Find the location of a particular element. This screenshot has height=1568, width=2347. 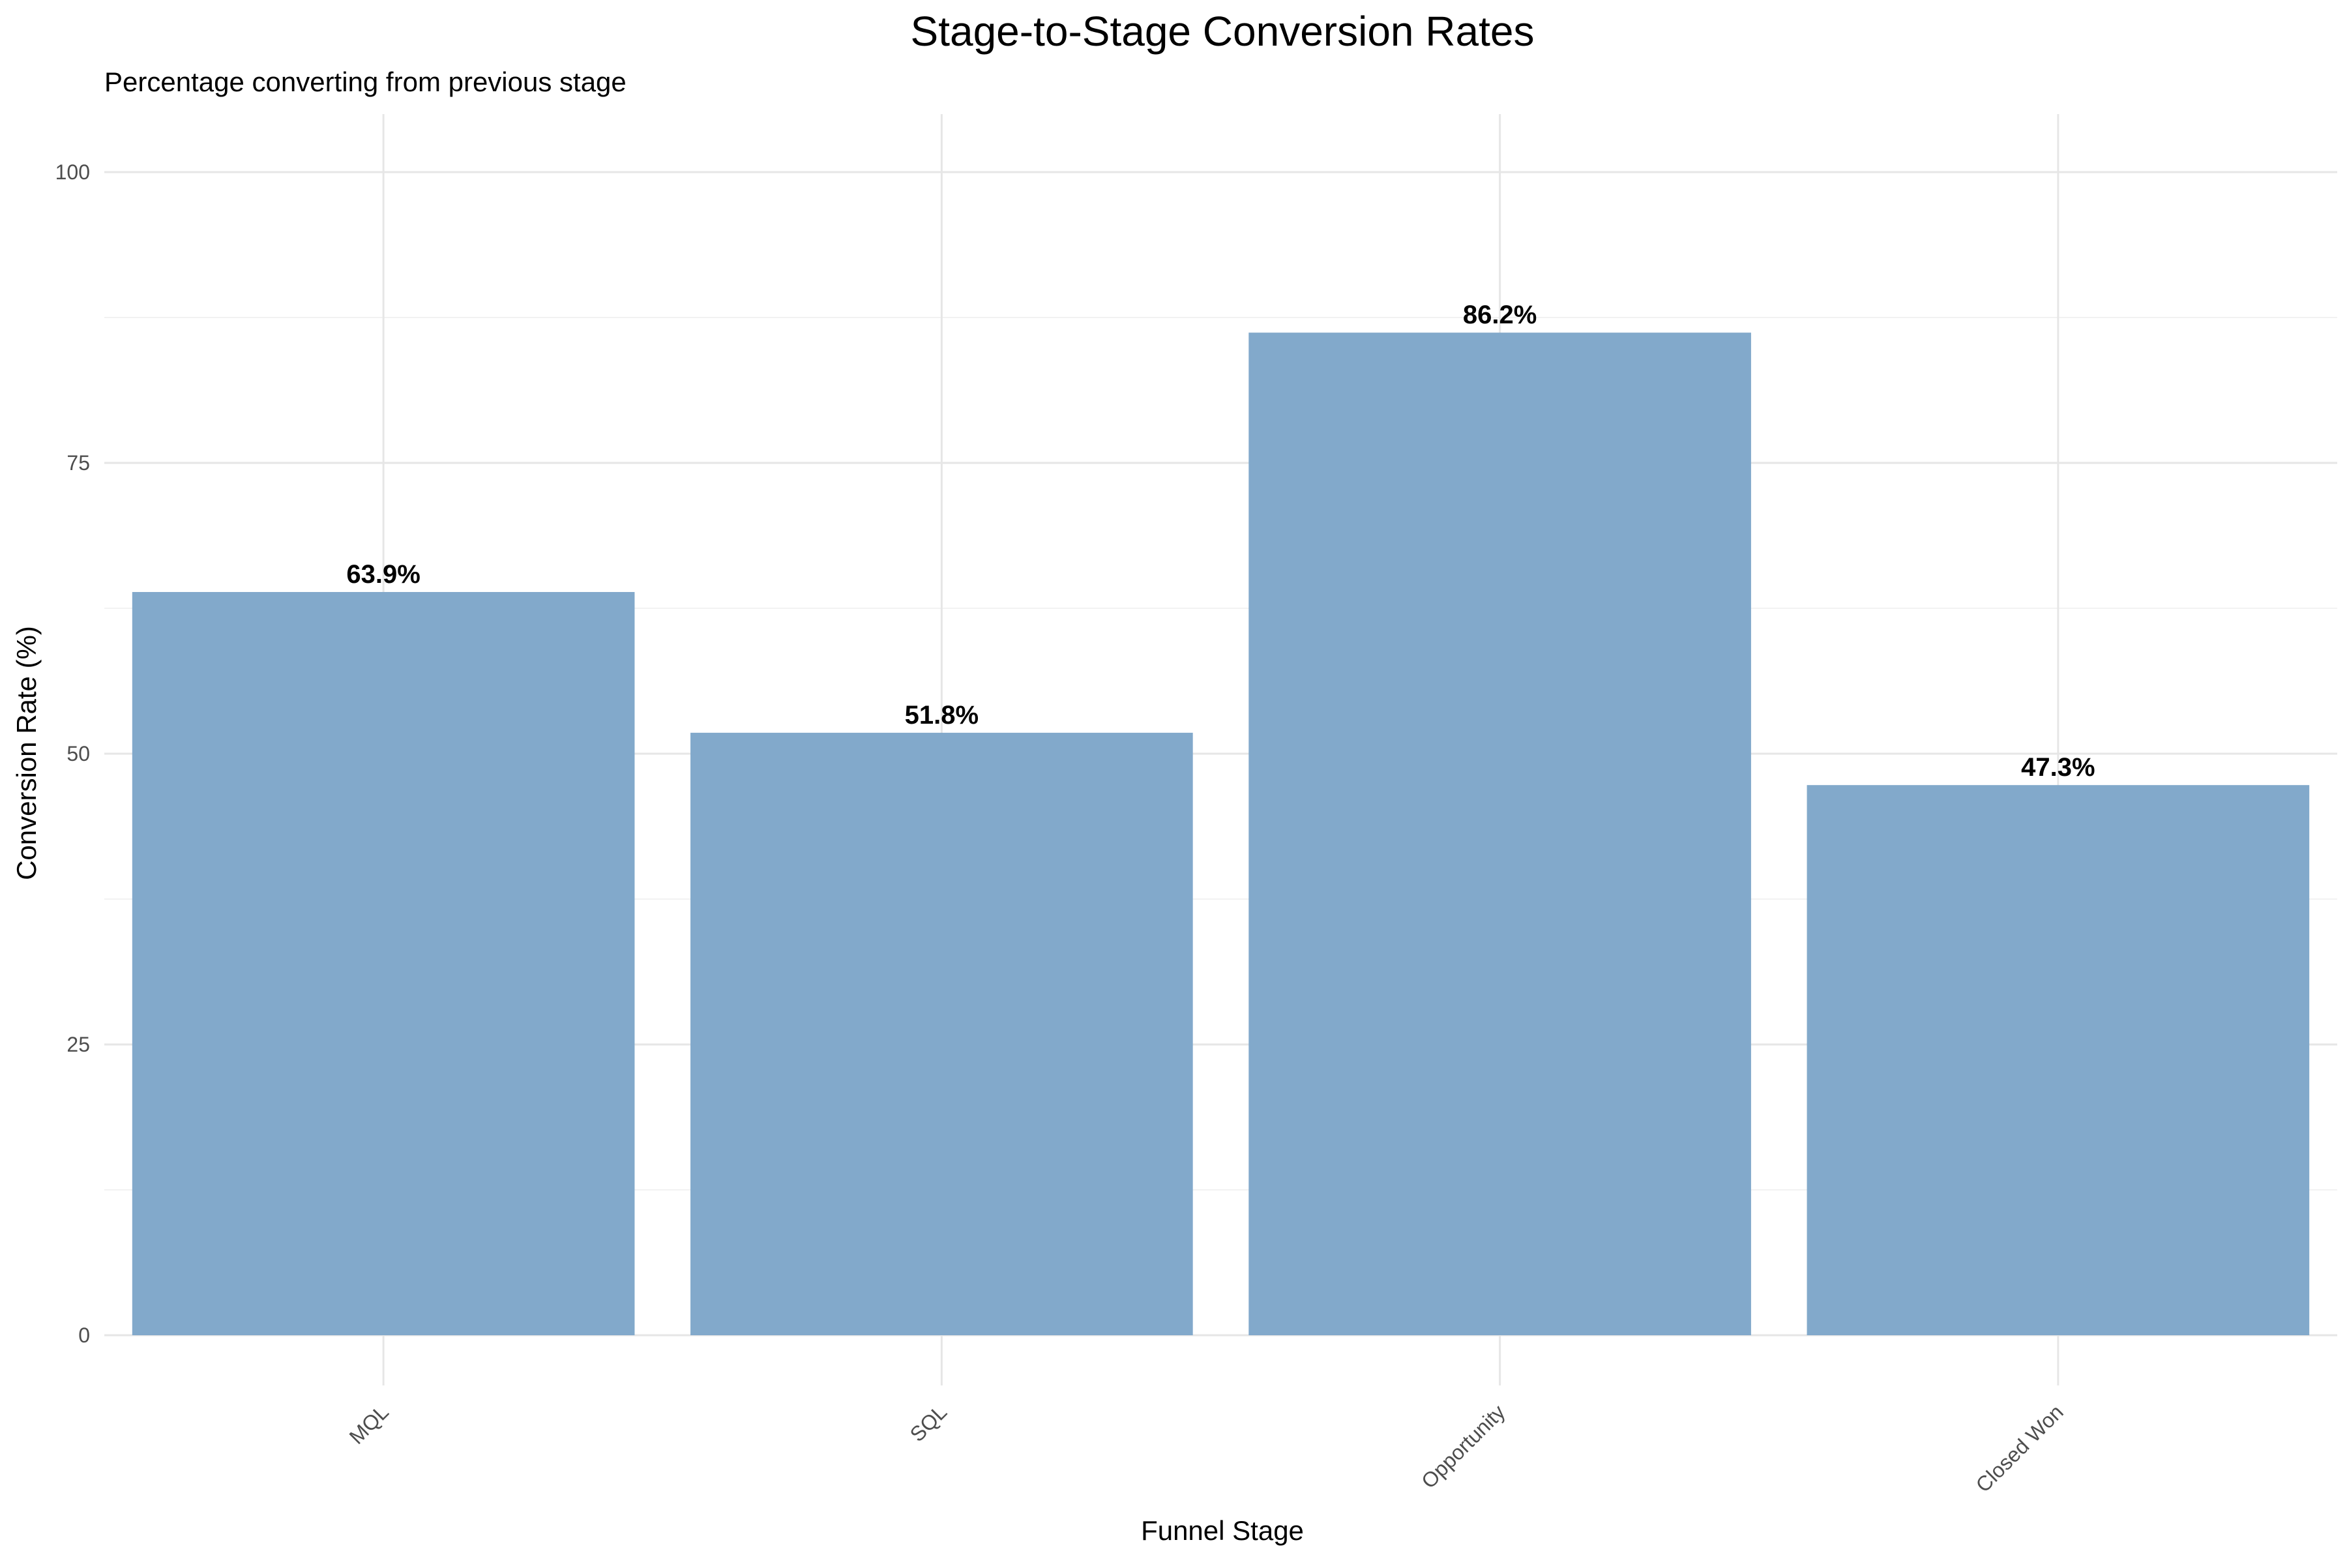

x-tick-label: SQL is located at coordinates (929, 1423).